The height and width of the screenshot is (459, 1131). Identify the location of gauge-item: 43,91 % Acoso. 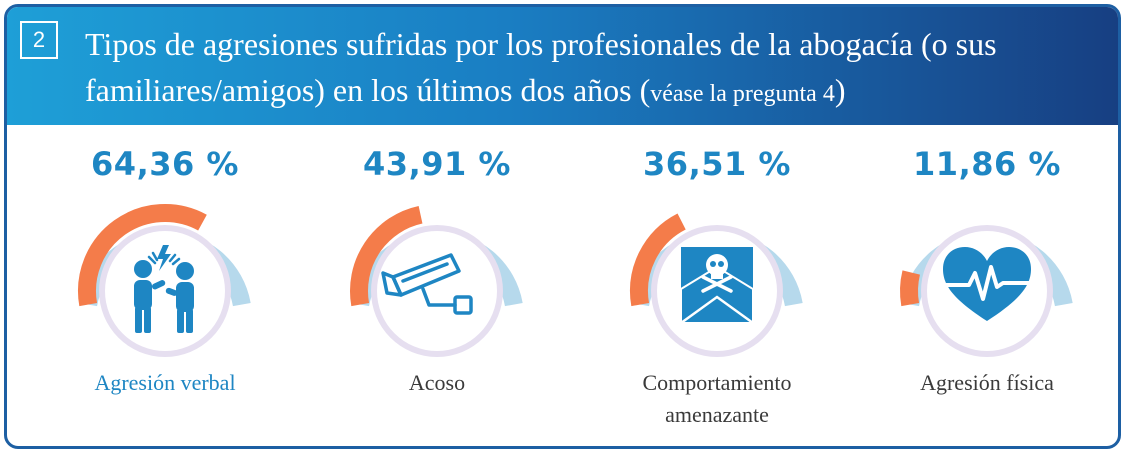
(437, 295).